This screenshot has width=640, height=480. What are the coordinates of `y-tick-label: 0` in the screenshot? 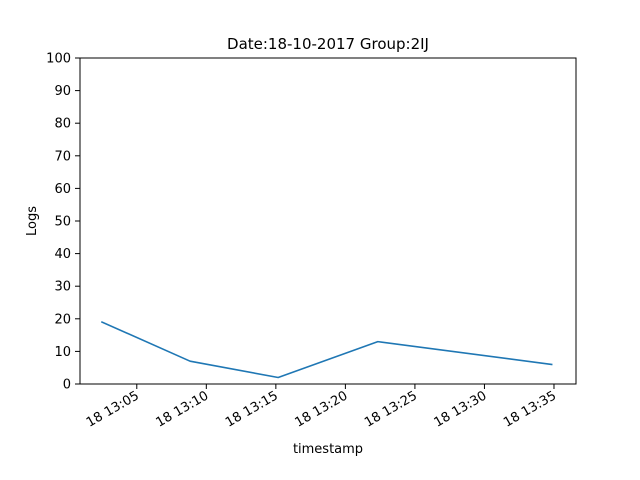 It's located at (67, 385).